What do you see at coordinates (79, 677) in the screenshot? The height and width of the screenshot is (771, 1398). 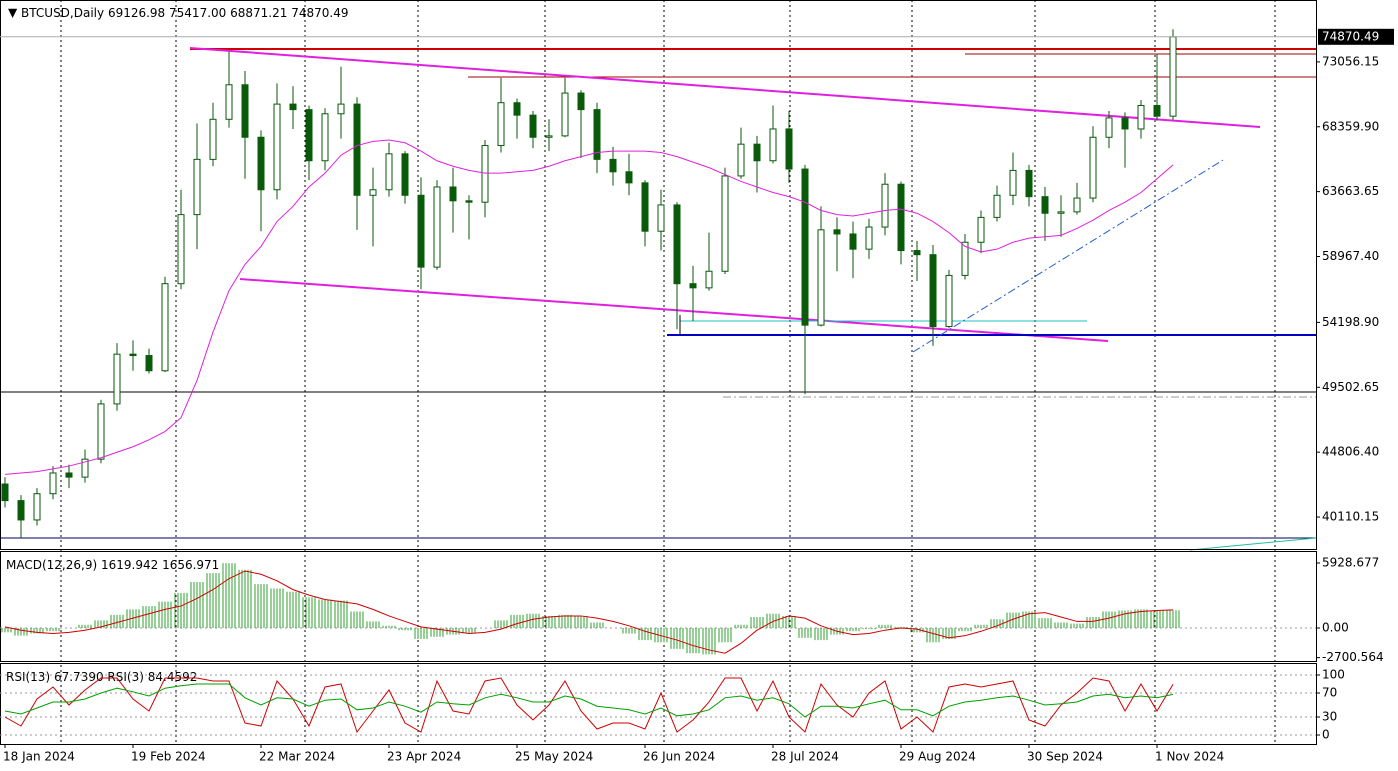 I see `rsi13-value: 67.7390` at bounding box center [79, 677].